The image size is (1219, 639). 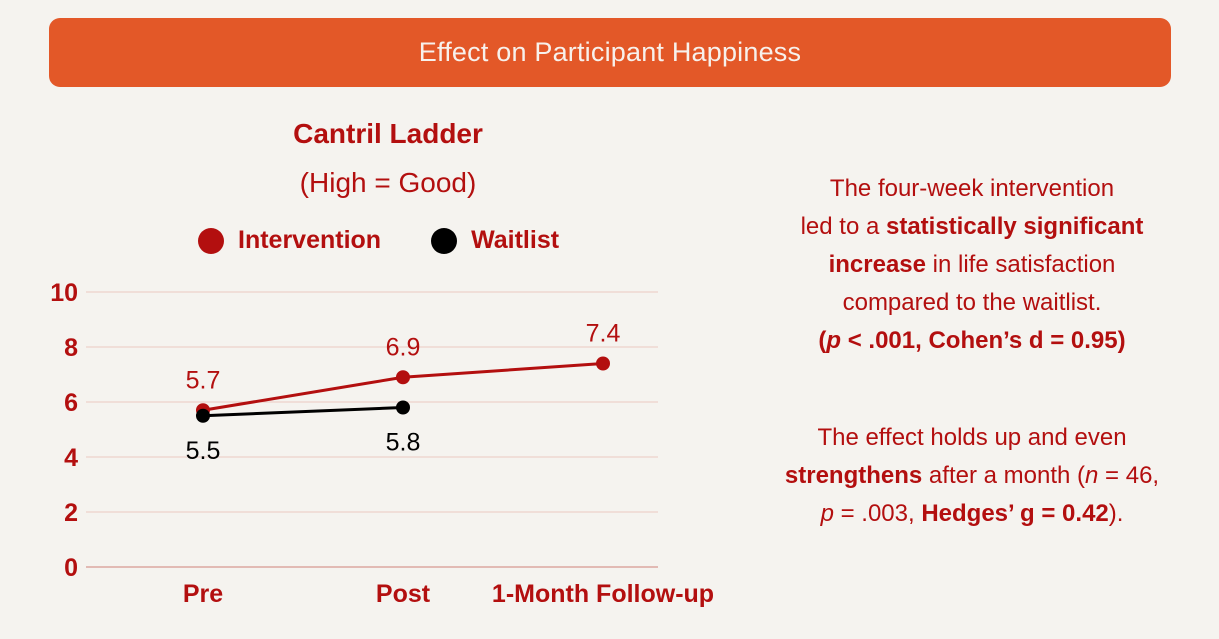 I want to click on para2-line2: strengthens after a month (n = 46,, so click(x=972, y=476).